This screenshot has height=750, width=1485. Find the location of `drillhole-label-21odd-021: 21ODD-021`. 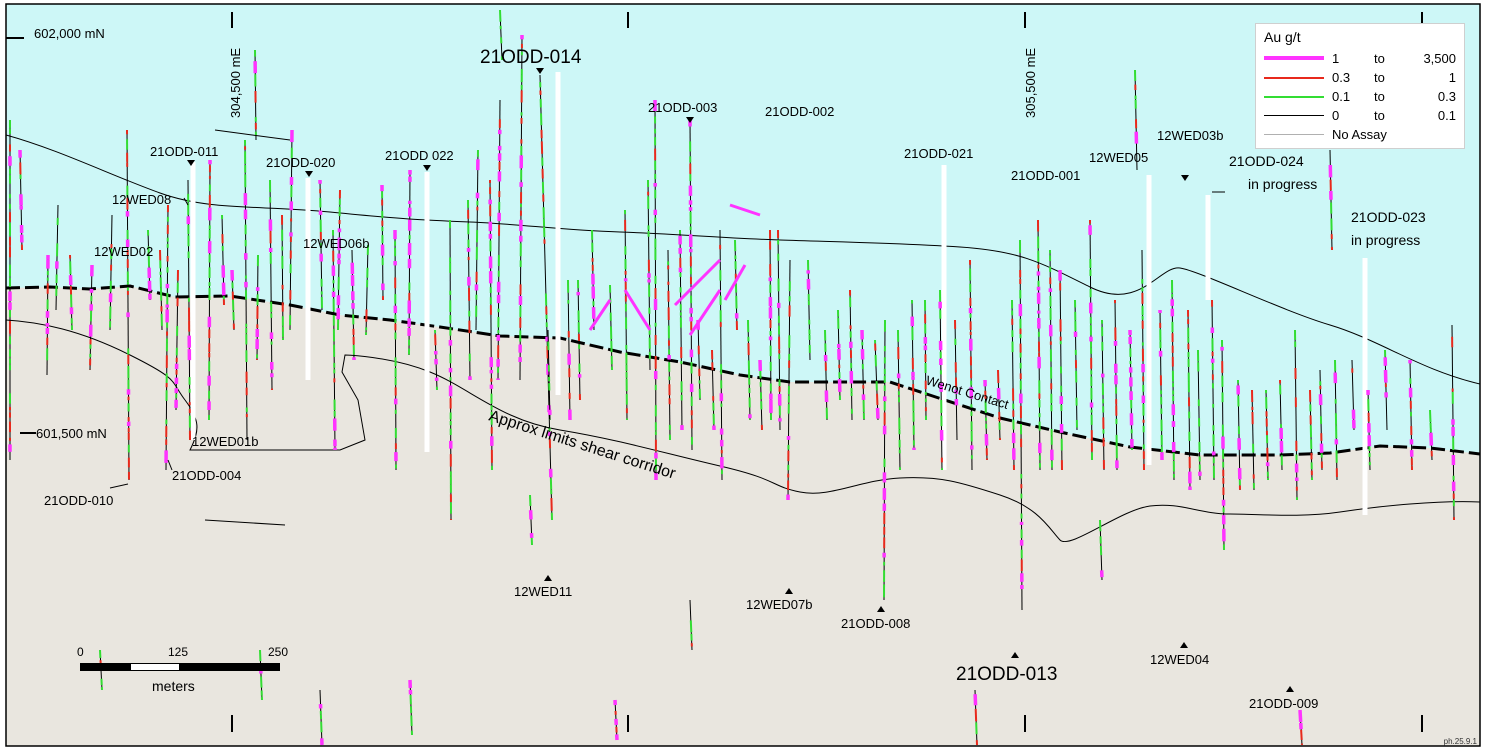

drillhole-label-21odd-021: 21ODD-021 is located at coordinates (938, 153).